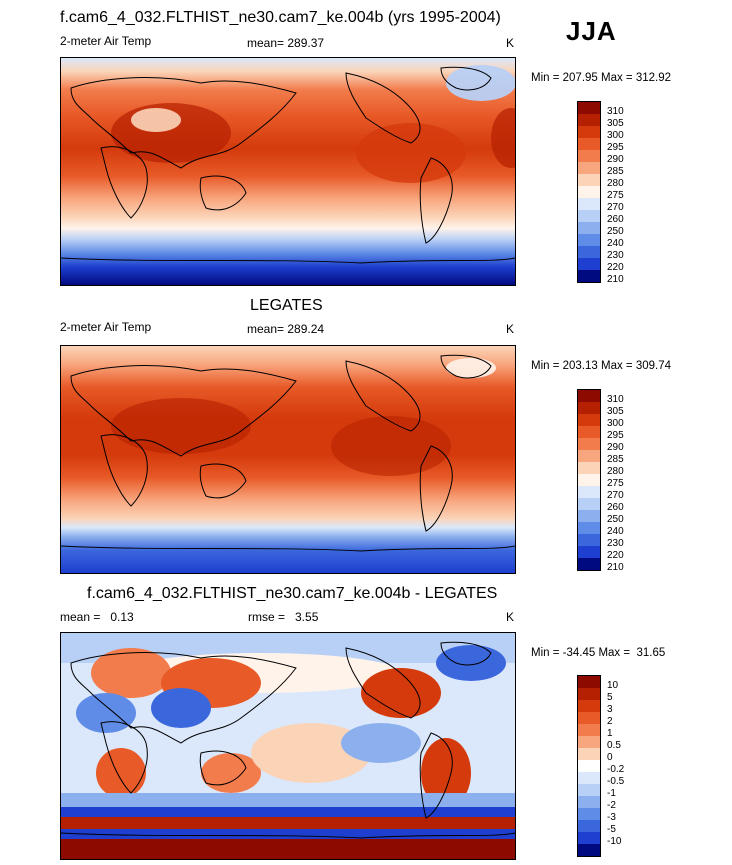  What do you see at coordinates (510, 617) in the screenshot?
I see `panel3-units: K` at bounding box center [510, 617].